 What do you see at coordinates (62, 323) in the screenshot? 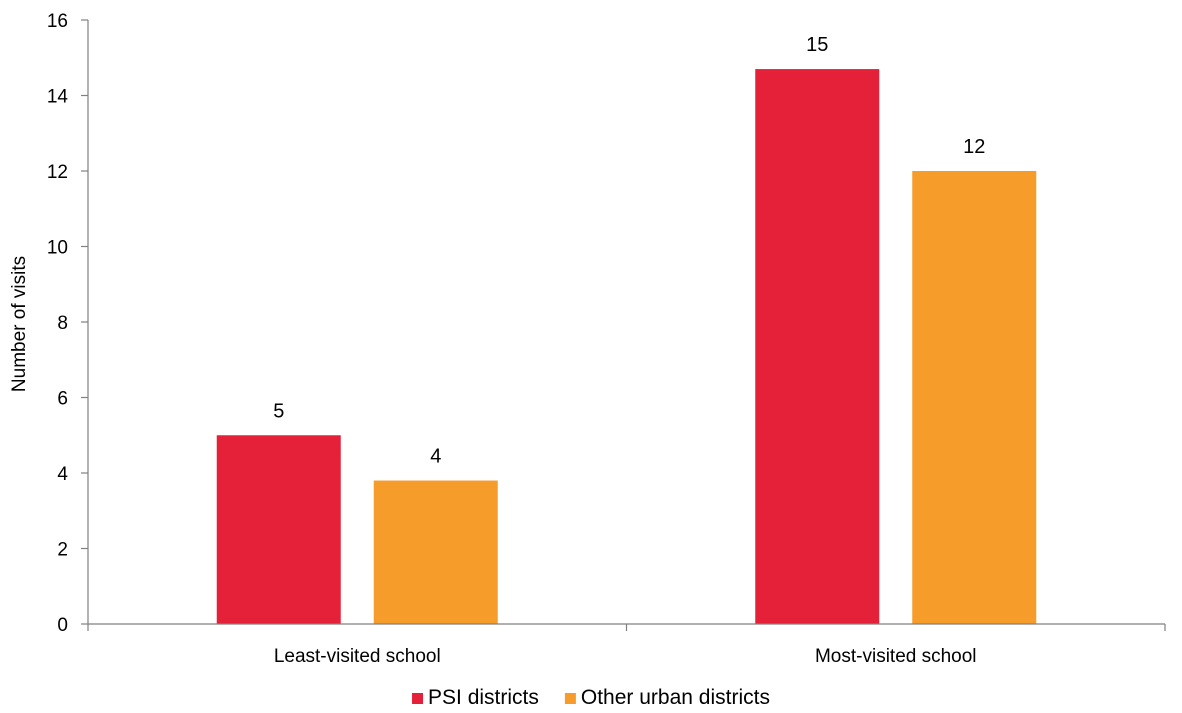
I see `y-tick-label: 8` at bounding box center [62, 323].